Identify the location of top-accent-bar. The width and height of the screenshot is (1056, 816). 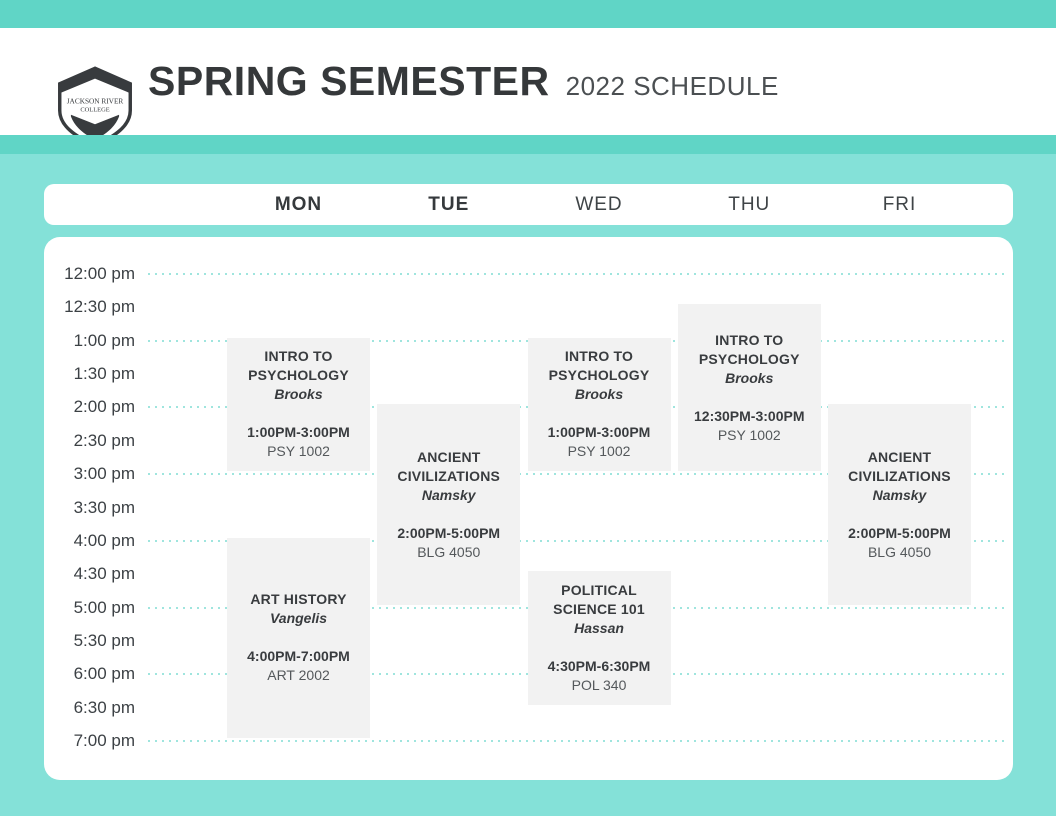
(528, 14).